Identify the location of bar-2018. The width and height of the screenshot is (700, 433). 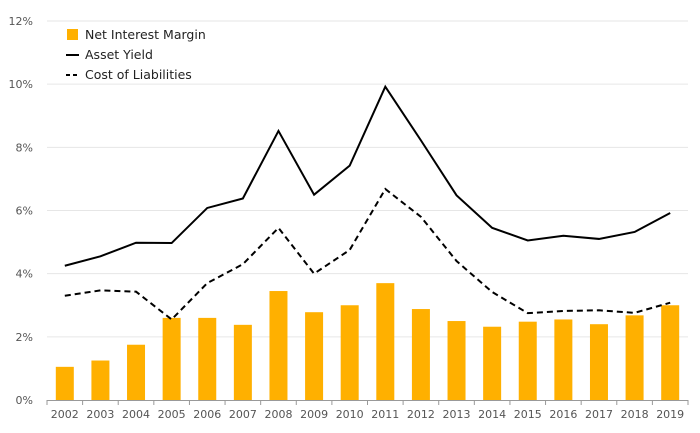
(634, 357).